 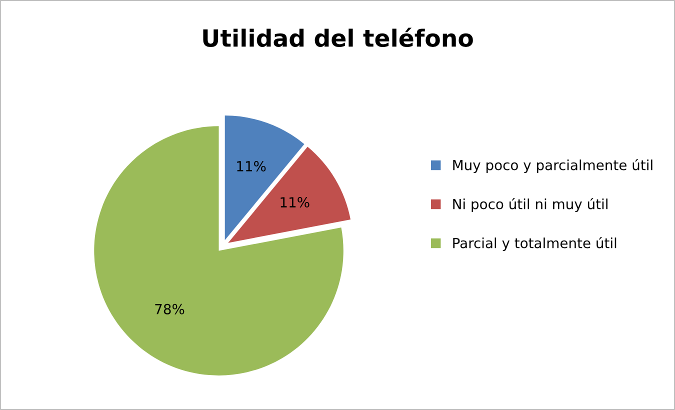 What do you see at coordinates (169, 309) in the screenshot?
I see `data-label: 78%` at bounding box center [169, 309].